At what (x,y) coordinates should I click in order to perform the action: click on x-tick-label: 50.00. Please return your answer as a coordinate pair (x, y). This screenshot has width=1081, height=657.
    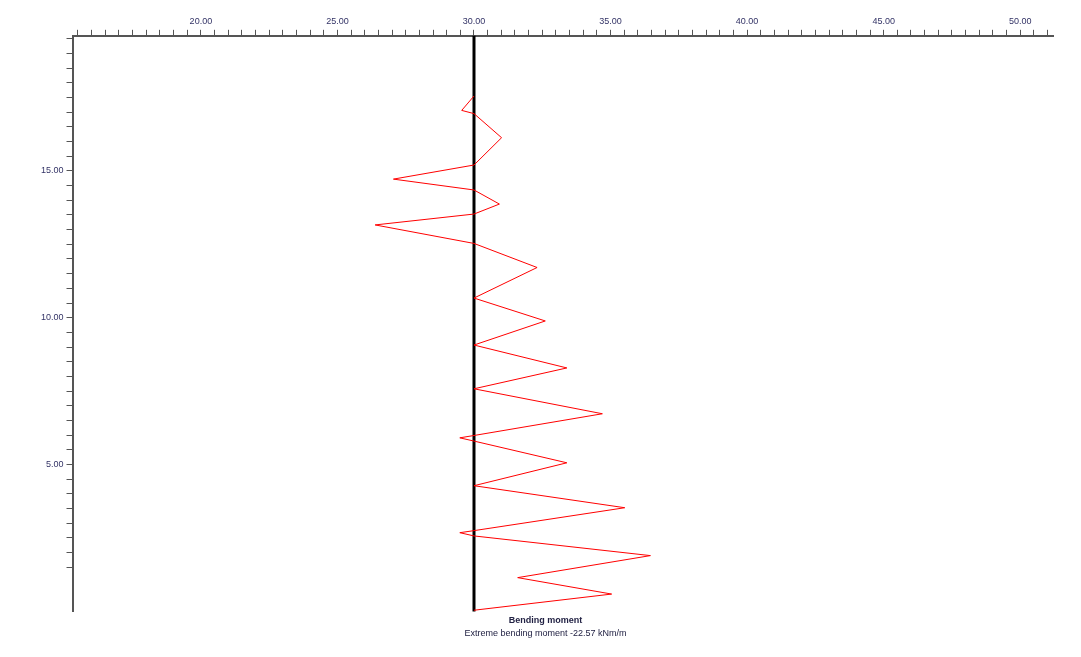
    Looking at the image, I should click on (1020, 20).